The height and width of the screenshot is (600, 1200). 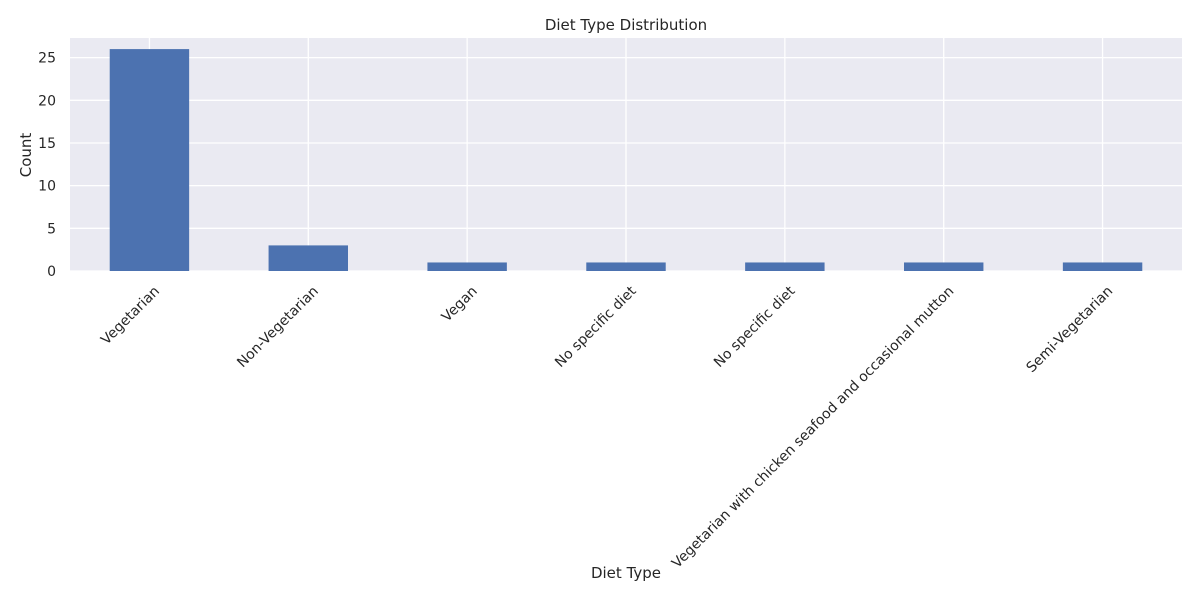 What do you see at coordinates (47, 101) in the screenshot?
I see `y-tick-label: 20` at bounding box center [47, 101].